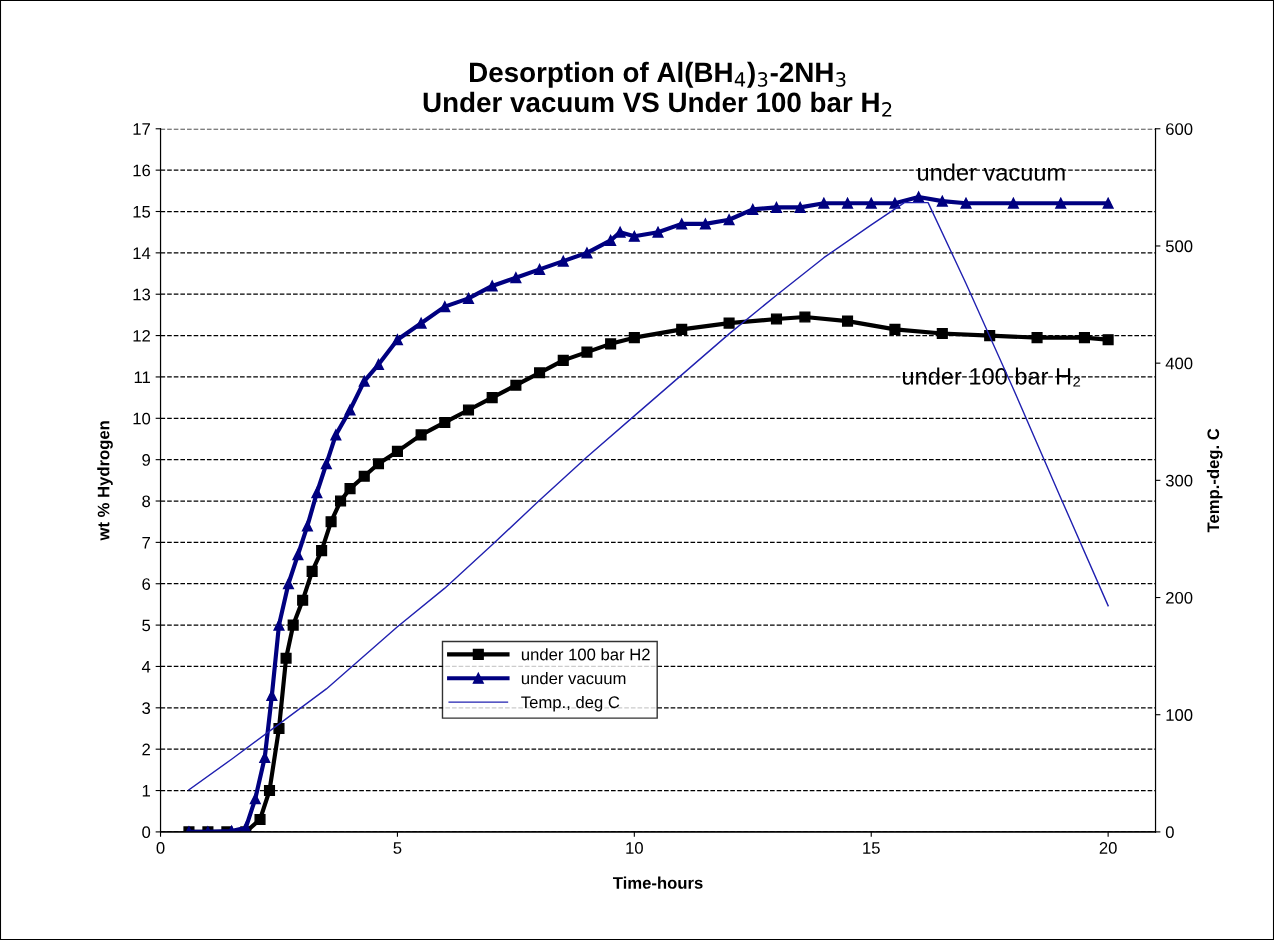 The image size is (1274, 940). Describe the element at coordinates (1179, 480) in the screenshot. I see `y2-tick-label: 300` at that location.